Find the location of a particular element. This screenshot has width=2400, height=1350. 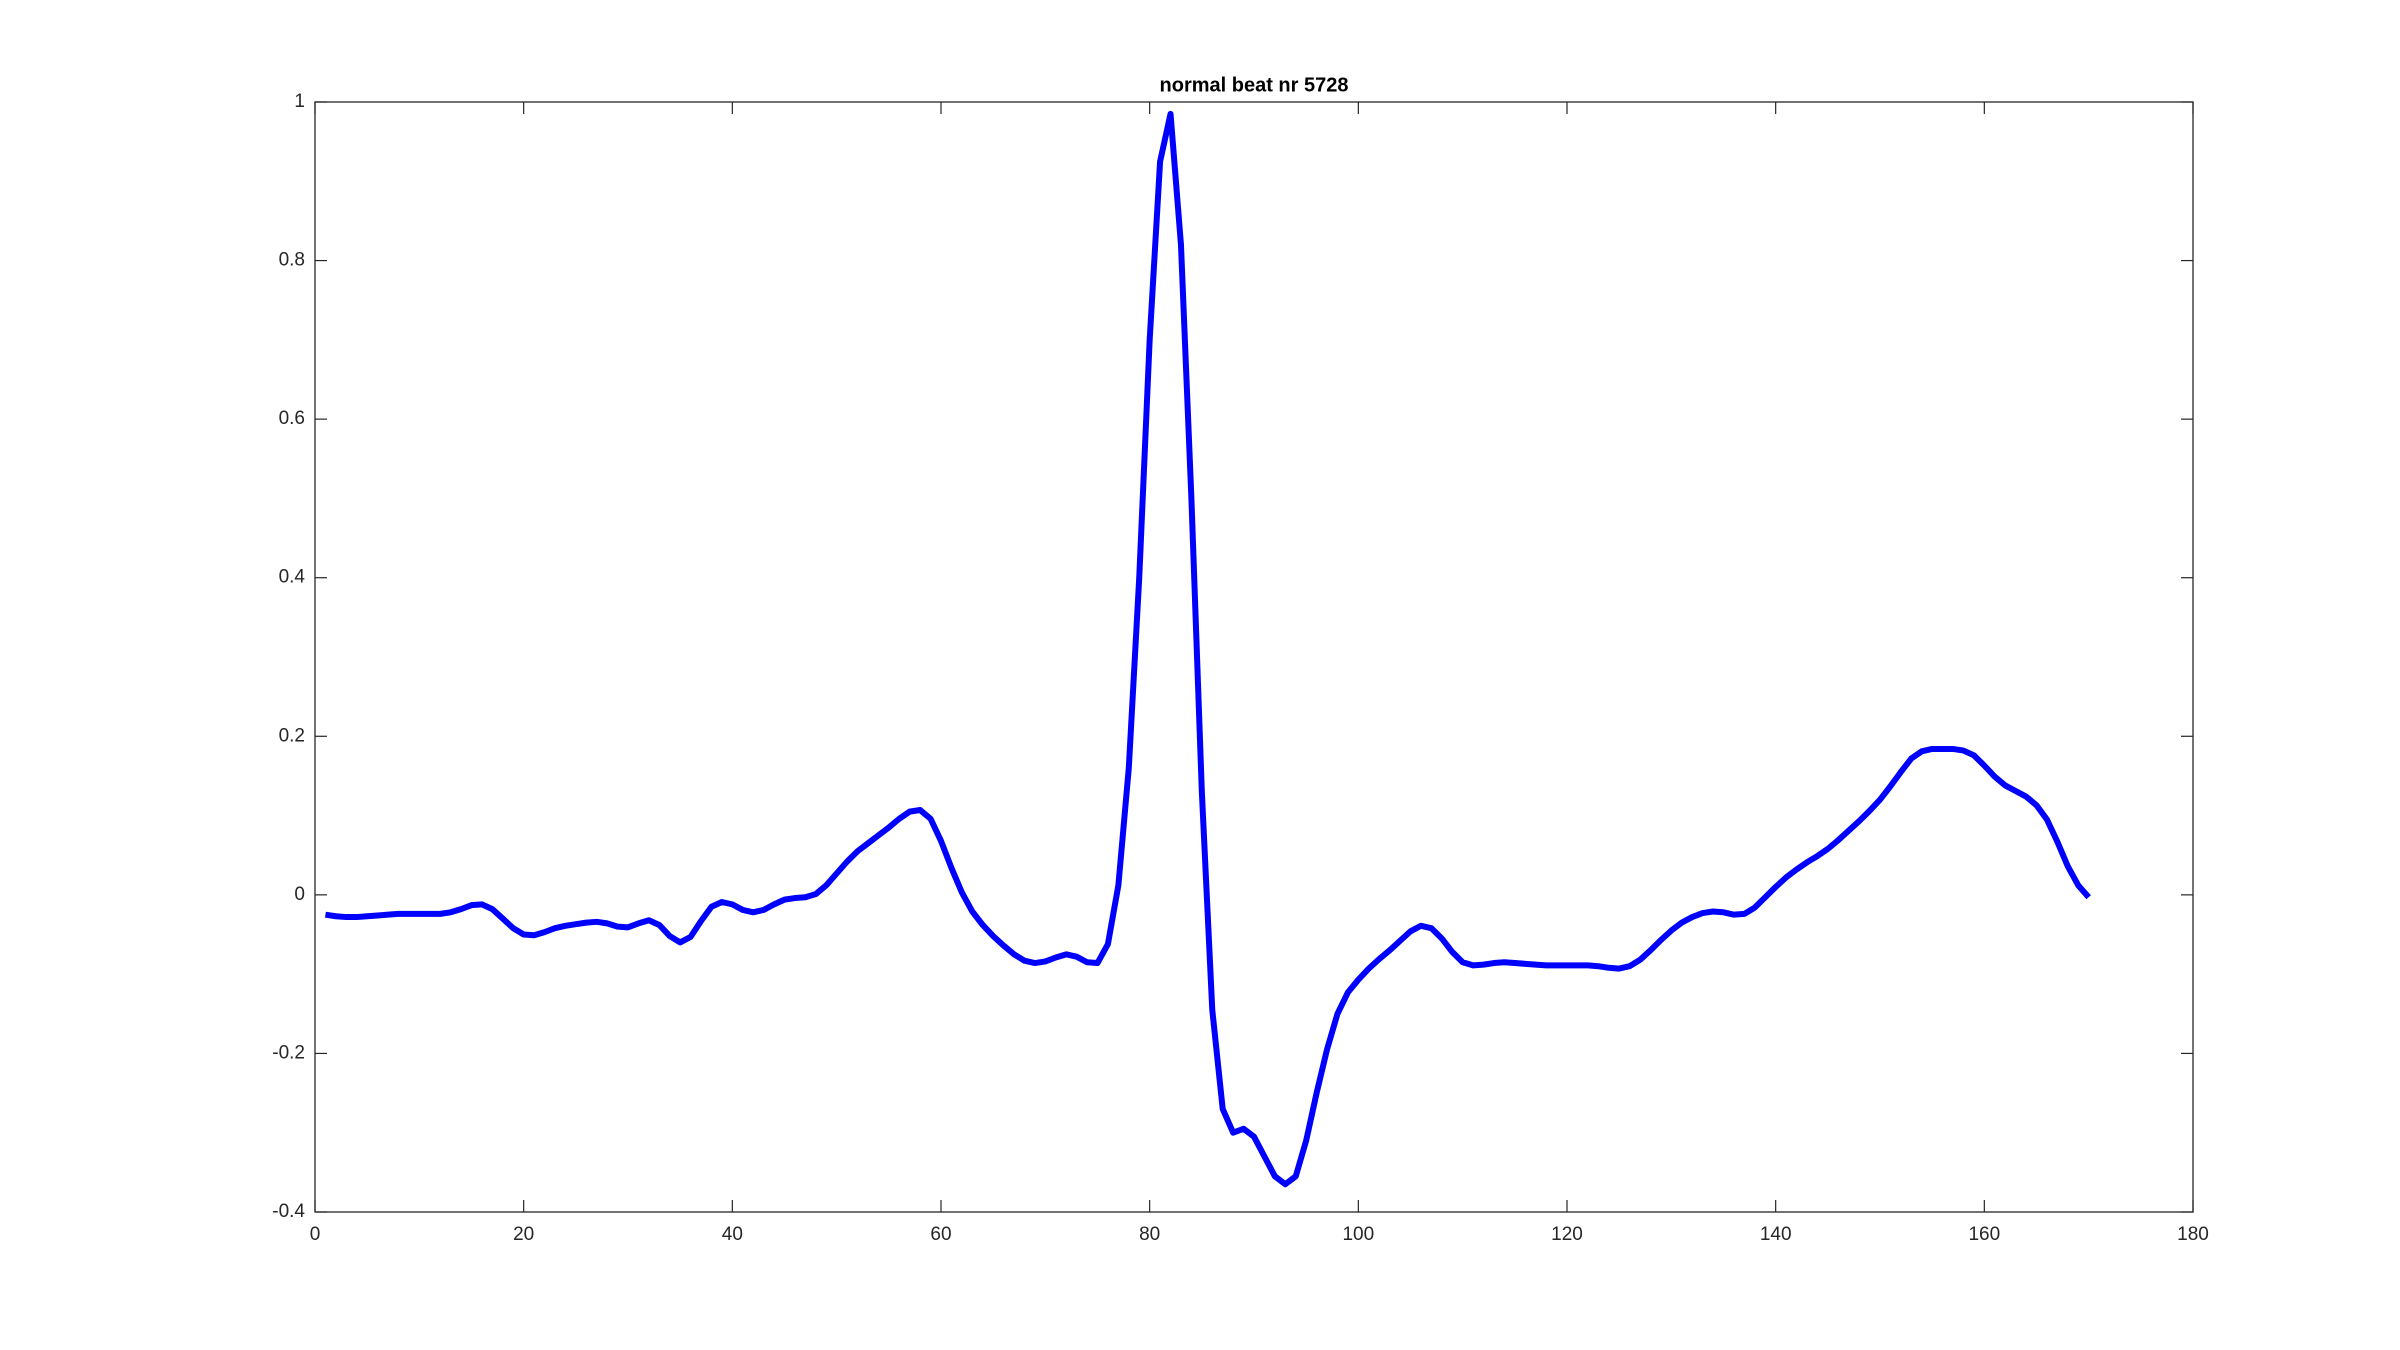

x-tick-label: 40 is located at coordinates (732, 1234).